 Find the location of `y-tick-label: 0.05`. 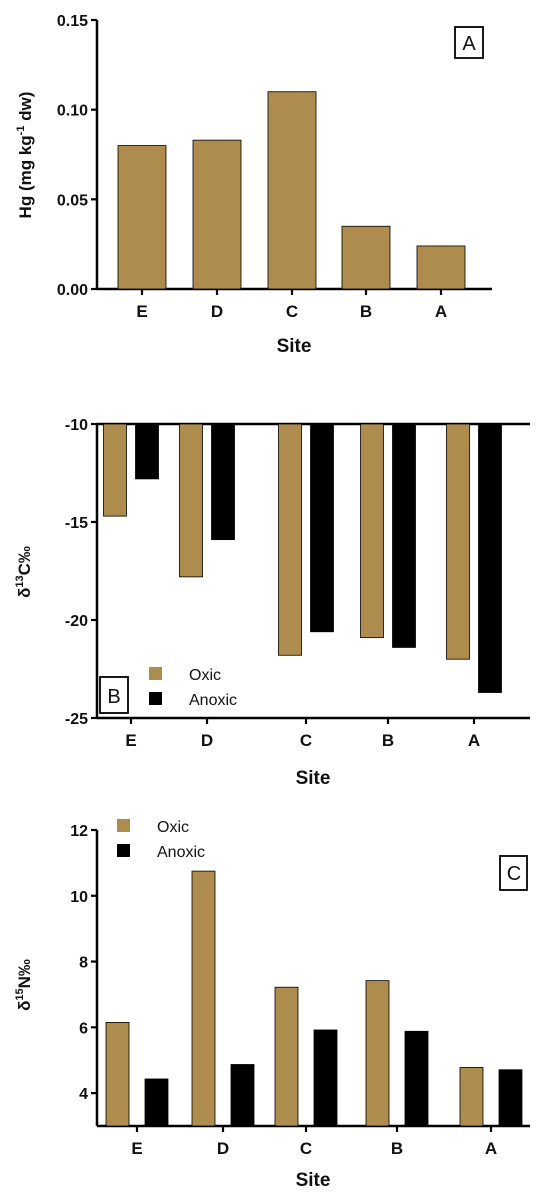

y-tick-label: 0.05 is located at coordinates (72, 200).